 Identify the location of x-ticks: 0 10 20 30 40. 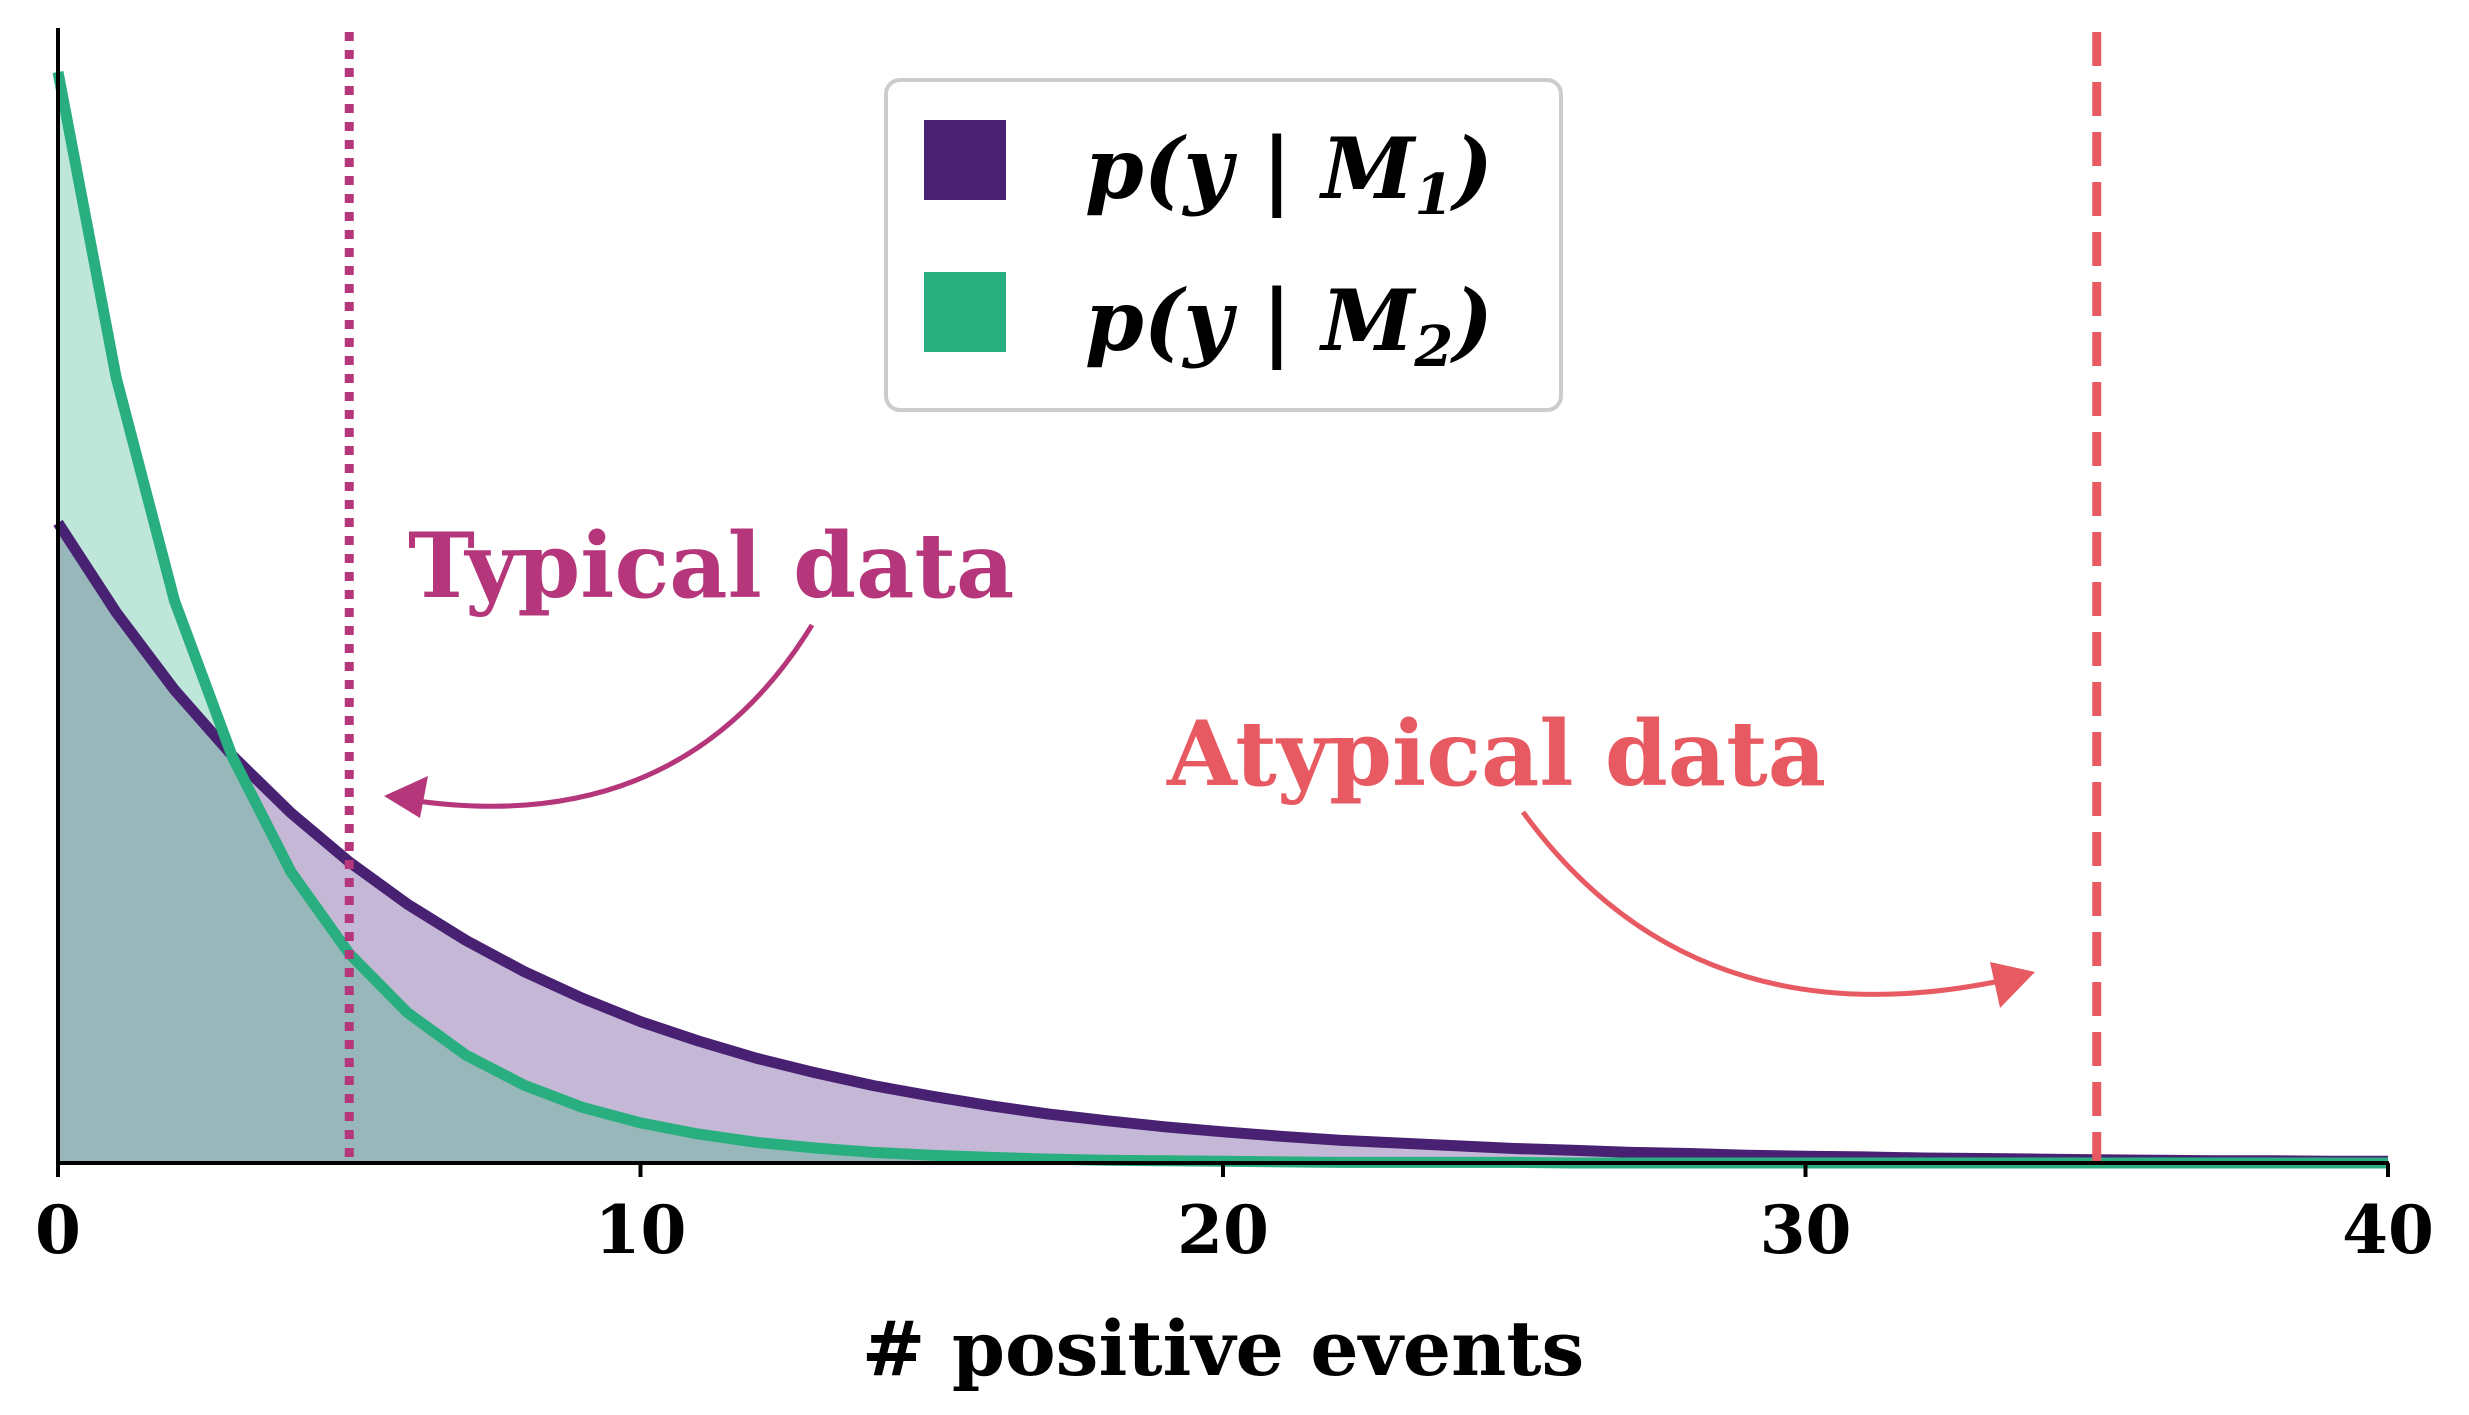
(1234, 1216).